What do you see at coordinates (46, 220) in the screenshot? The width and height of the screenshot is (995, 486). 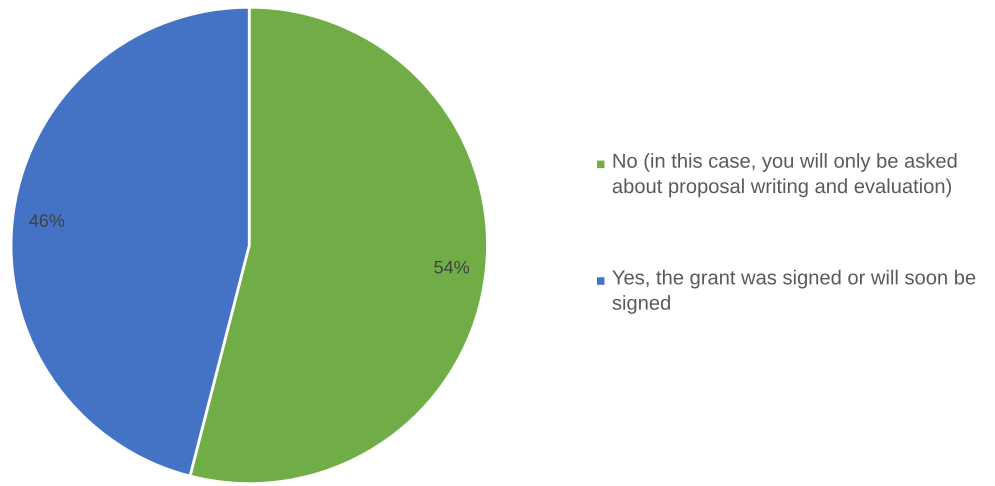 I see `data-label: 46%` at bounding box center [46, 220].